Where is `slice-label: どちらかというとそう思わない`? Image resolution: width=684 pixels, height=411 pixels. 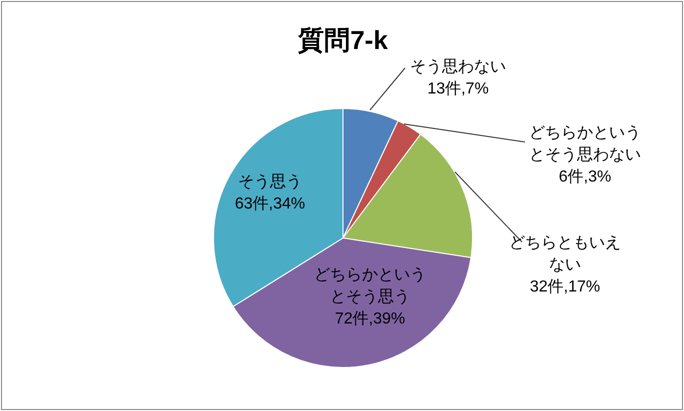 slice-label: どちらかというとそう思わない is located at coordinates (585, 144).